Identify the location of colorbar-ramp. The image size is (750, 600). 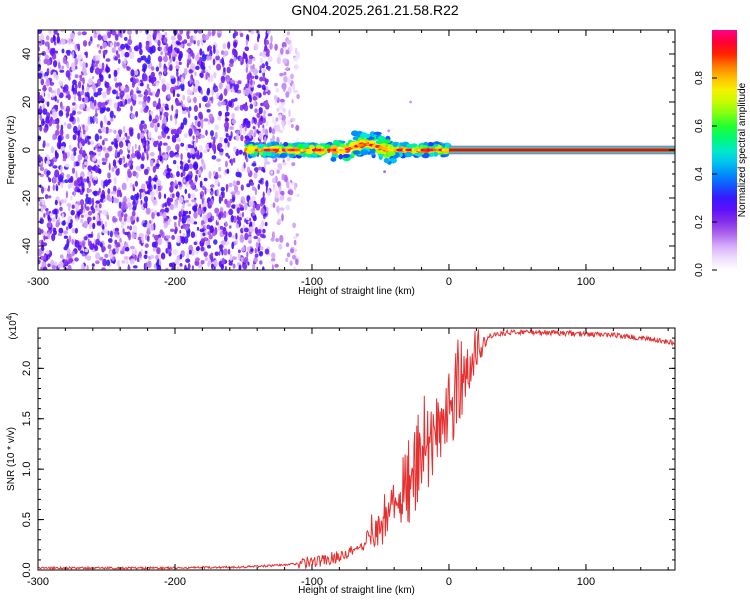
(724, 150).